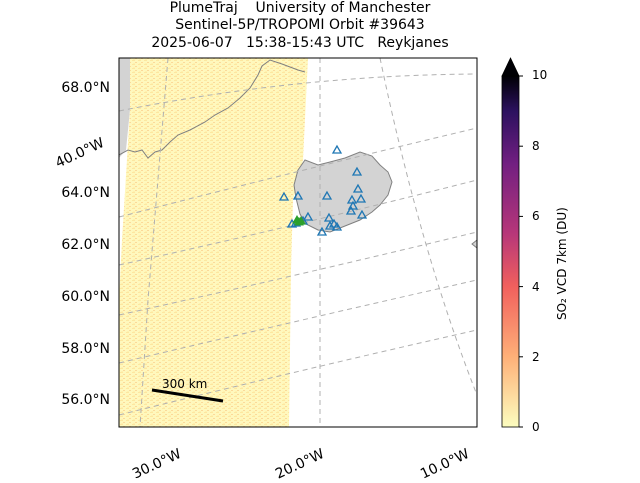 The image size is (640, 483). I want to click on cbar-tick-8: 8, so click(536, 146).